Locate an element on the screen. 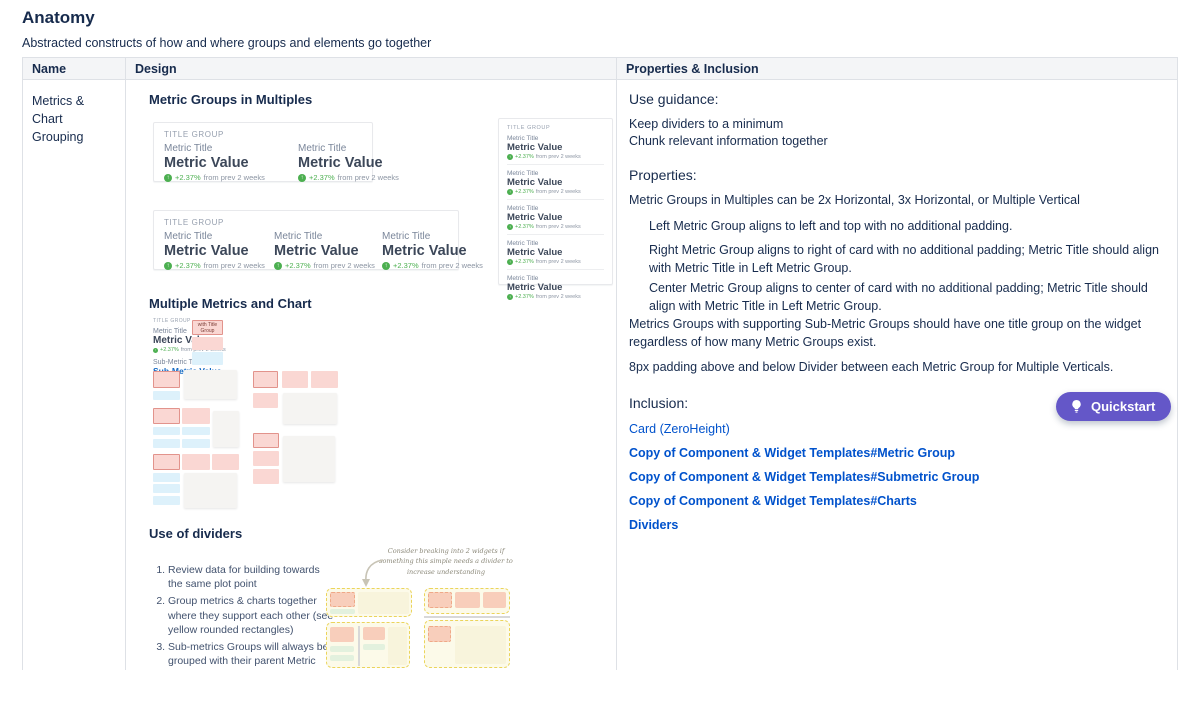 The width and height of the screenshot is (1200, 702). quickstart-button: Quickstart is located at coordinates (1114, 406).